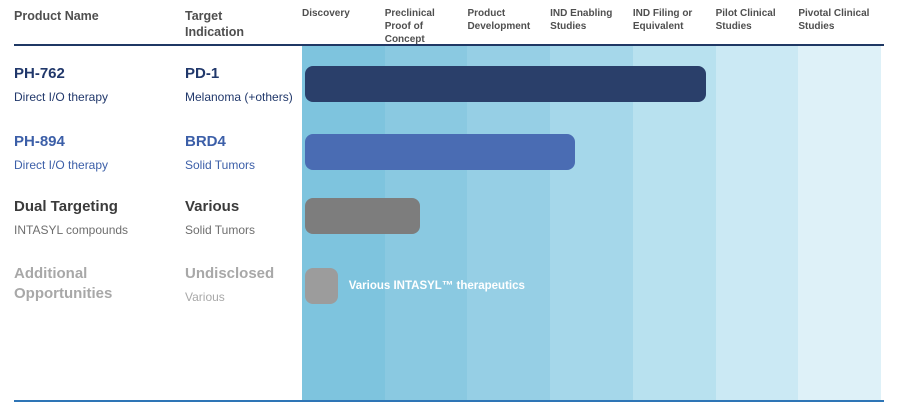 Image resolution: width=900 pixels, height=407 pixels. I want to click on target-name: PD-1, so click(202, 73).